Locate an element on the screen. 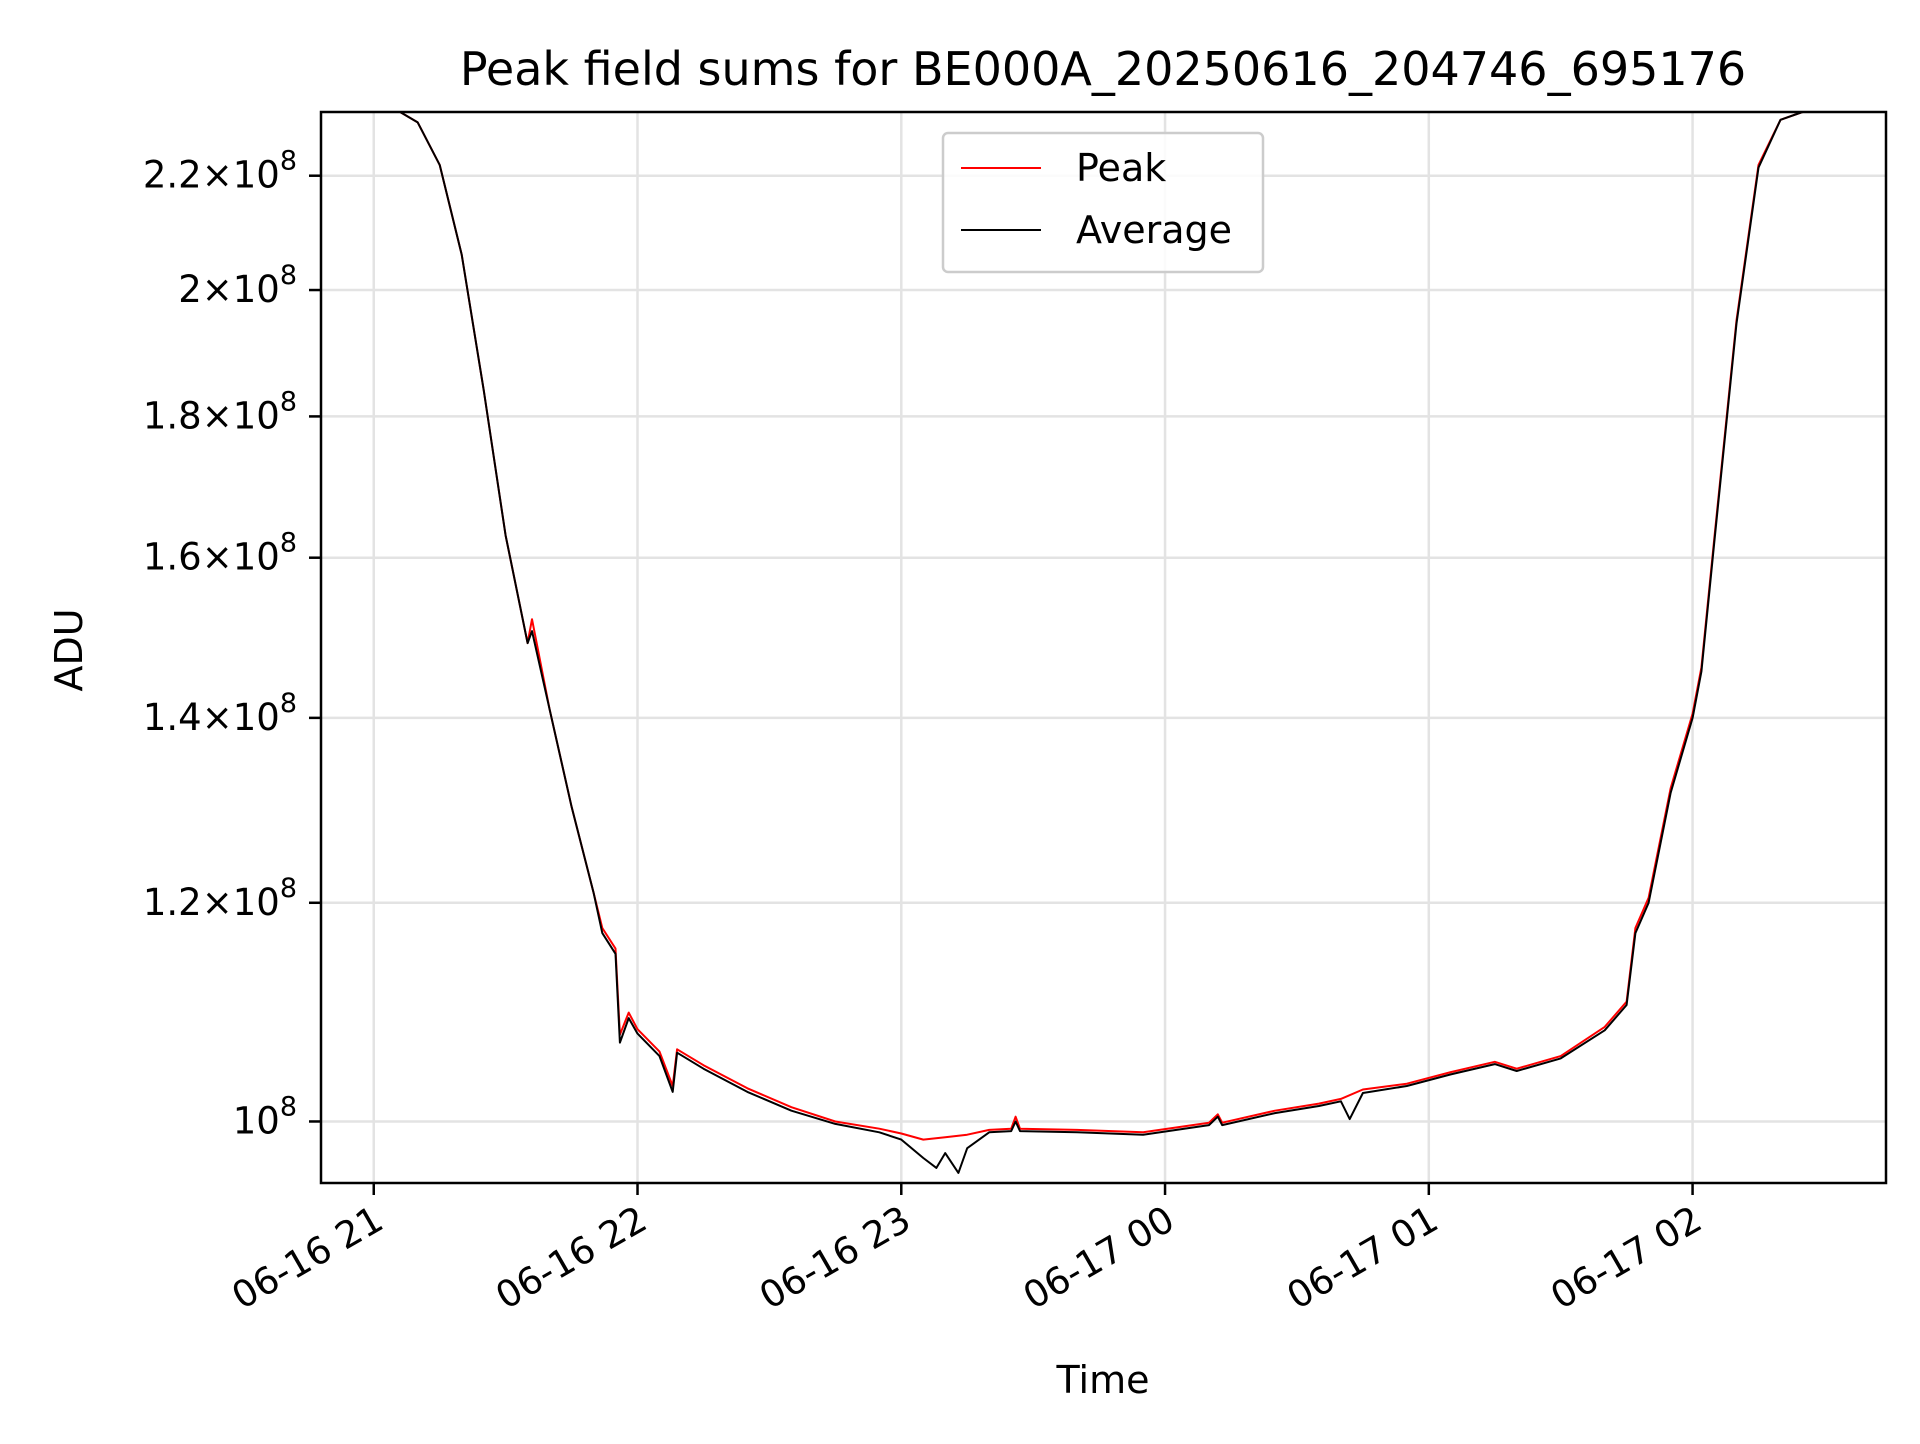 The image size is (1920, 1444). legend-label-peak: Peak is located at coordinates (1121, 168).